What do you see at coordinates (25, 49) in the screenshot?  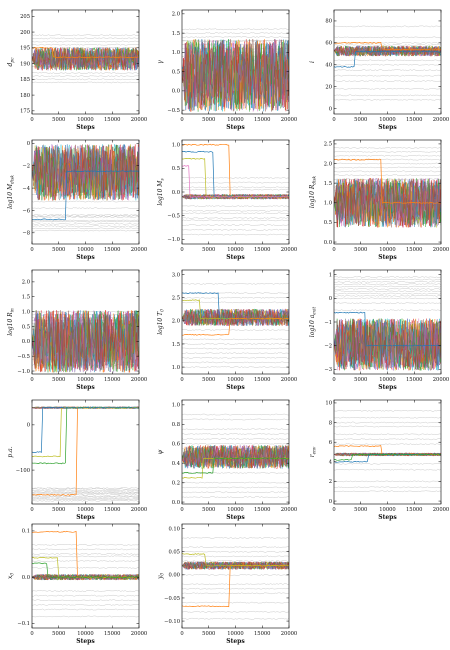 I see `y-tick-label: 195` at bounding box center [25, 49].